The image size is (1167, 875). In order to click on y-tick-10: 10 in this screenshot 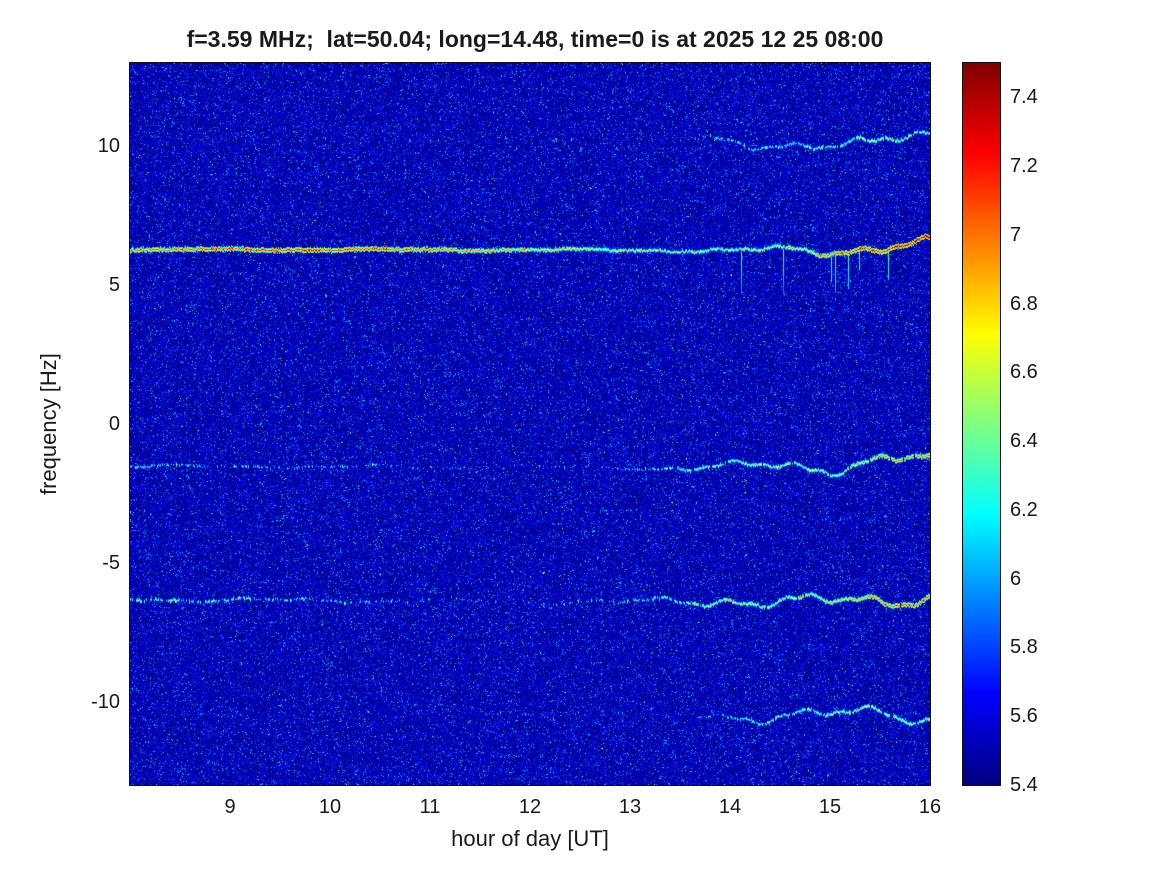, I will do `click(108, 146)`.